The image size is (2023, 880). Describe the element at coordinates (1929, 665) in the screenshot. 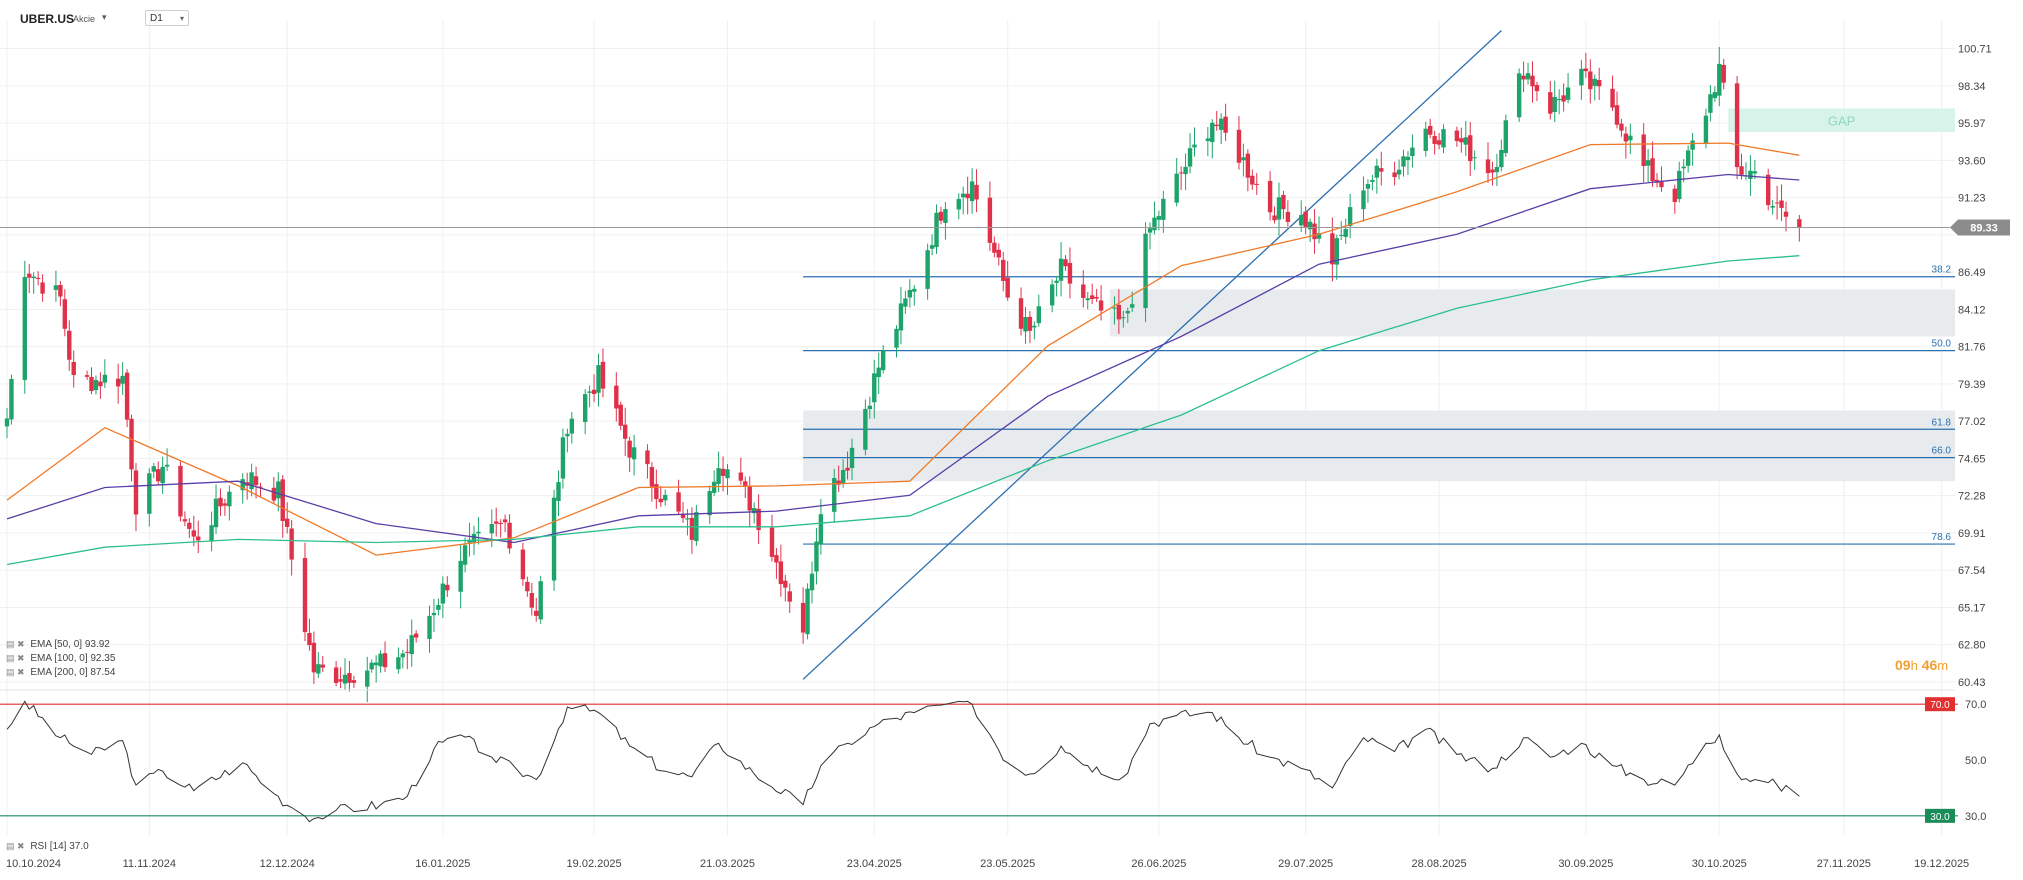

I see `countdown-minutes: 46` at that location.